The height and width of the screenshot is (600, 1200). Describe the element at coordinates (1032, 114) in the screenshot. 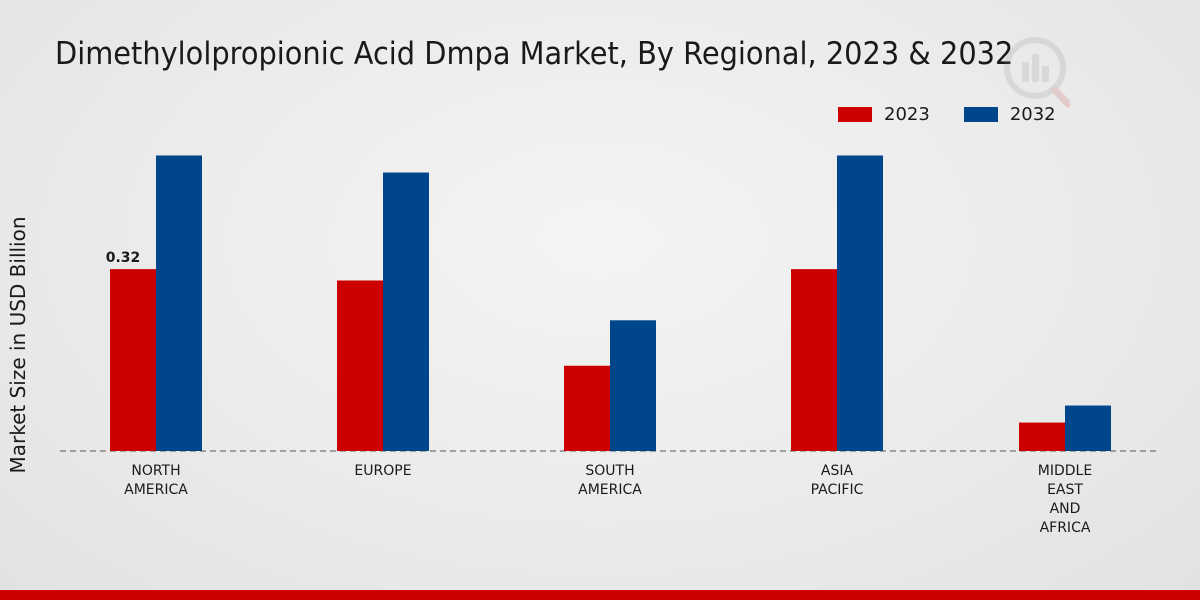

I see `legend-label-2032: 2032` at that location.